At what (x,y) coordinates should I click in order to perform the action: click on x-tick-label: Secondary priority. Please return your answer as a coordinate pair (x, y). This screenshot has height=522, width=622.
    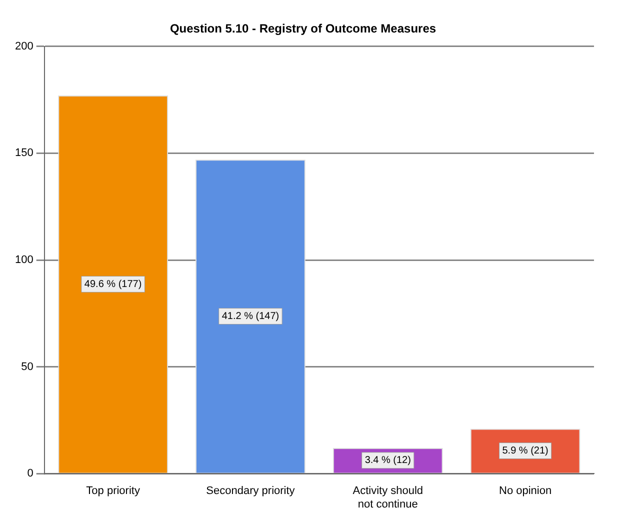
    Looking at the image, I should click on (251, 491).